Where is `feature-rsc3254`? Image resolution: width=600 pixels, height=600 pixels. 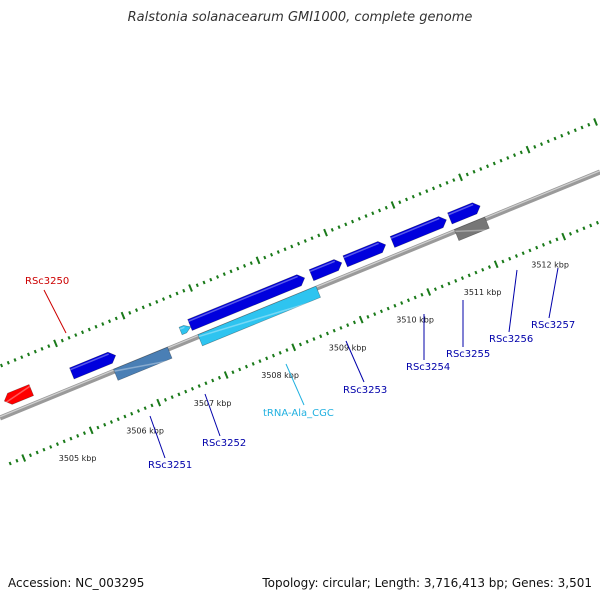 feature-rsc3254 is located at coordinates (325, 270).